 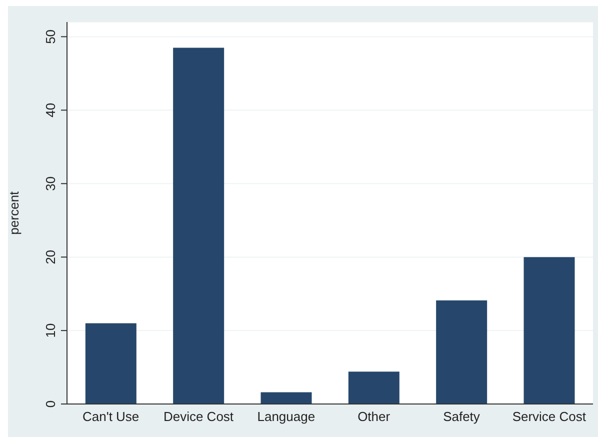 What do you see at coordinates (549, 416) in the screenshot?
I see `x-tick-label: Service Cost` at bounding box center [549, 416].